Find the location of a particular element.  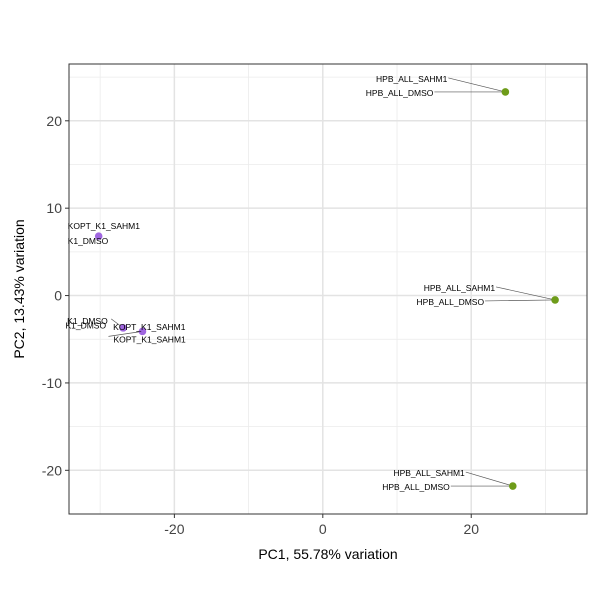

x-tick-label: 20 is located at coordinates (471, 529).